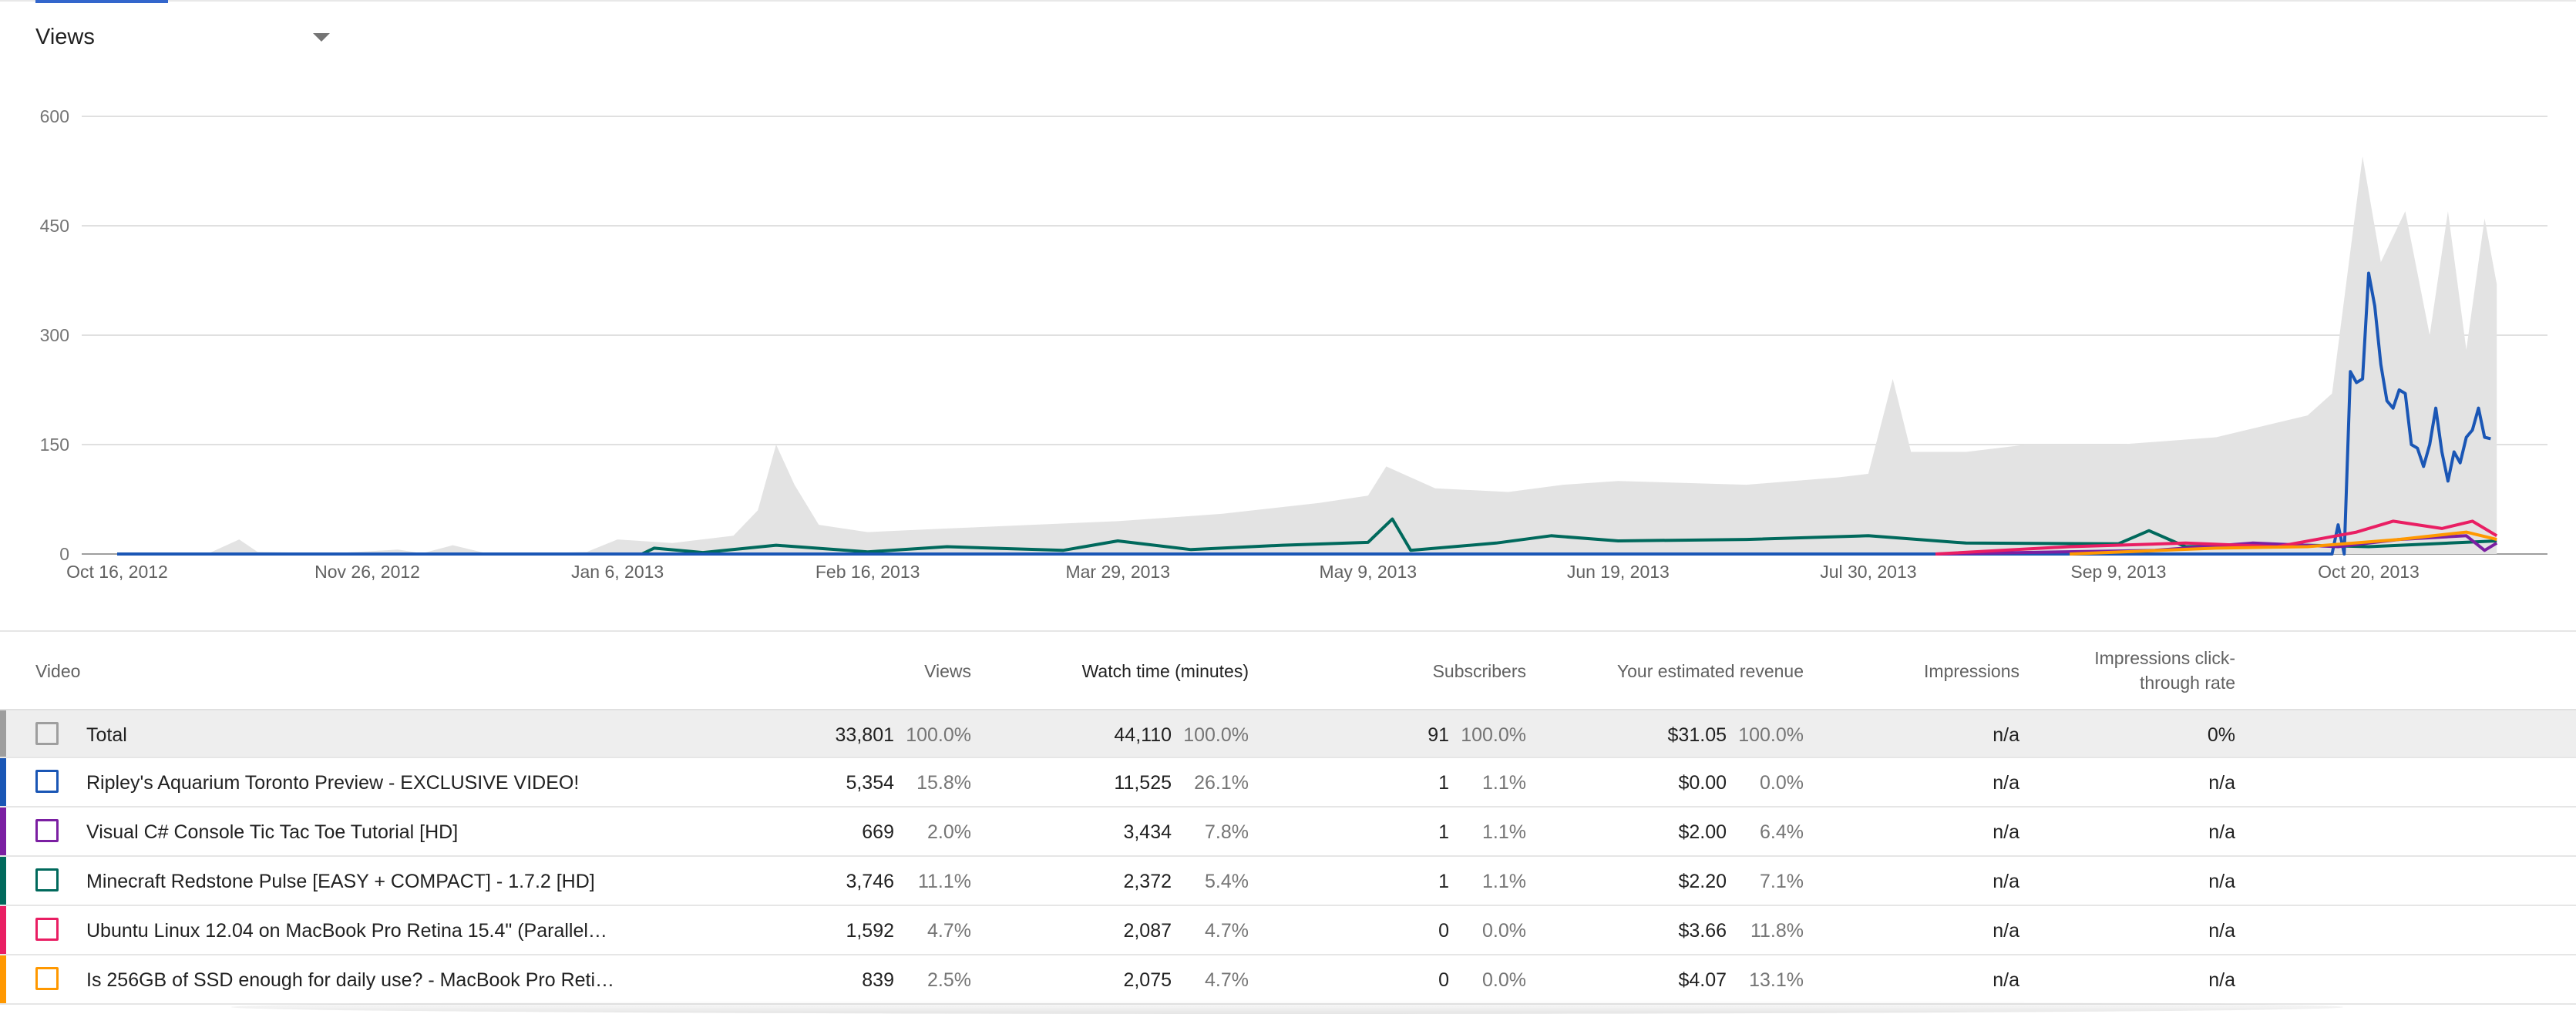 Image resolution: width=2576 pixels, height=1014 pixels. Describe the element at coordinates (870, 783) in the screenshot. I see `views-value: 5,354` at that location.